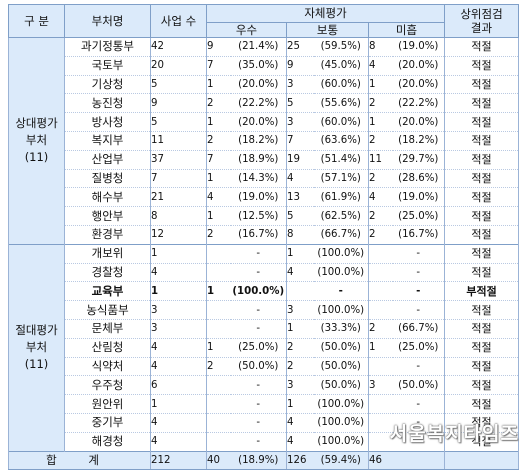  Describe the element at coordinates (264, 21) in the screenshot. I see `table-header: 구 분 부처명 사업 수 자체평가 상위점검 결과 우수 보통 미흡` at that location.